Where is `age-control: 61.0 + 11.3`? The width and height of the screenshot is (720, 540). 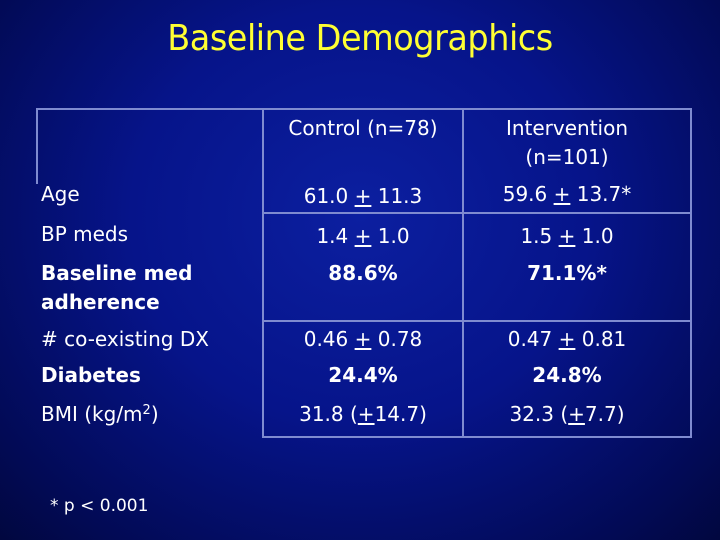 age-control: 61.0 + 11.3 is located at coordinates (363, 196).